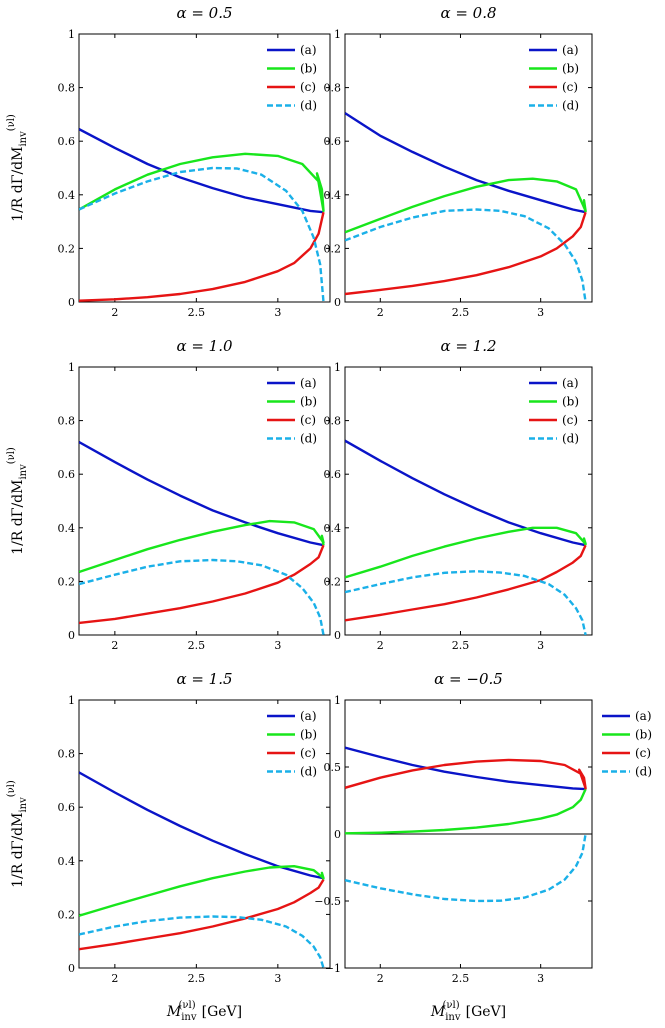  What do you see at coordinates (468, 13) in the screenshot?
I see `panel-title: α = 0.8` at bounding box center [468, 13].